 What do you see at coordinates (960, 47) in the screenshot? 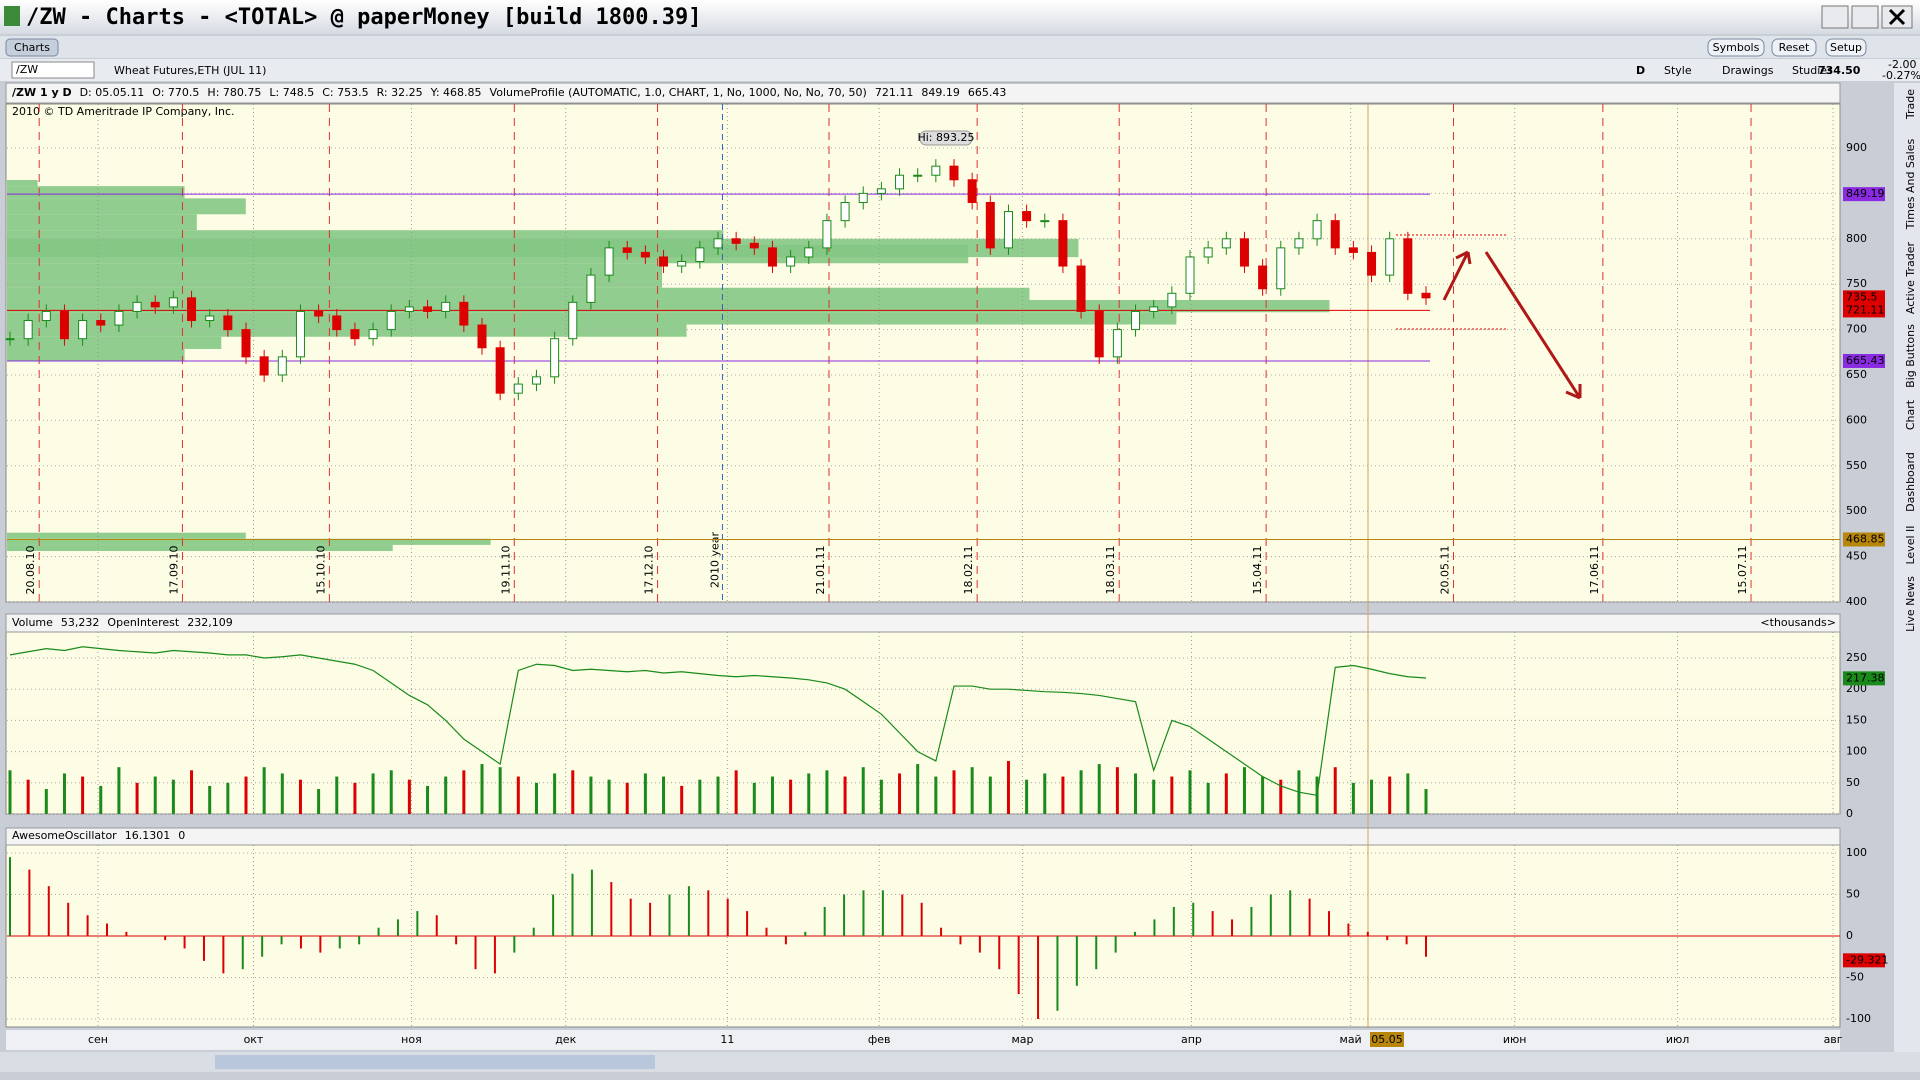
I see `toolbar` at bounding box center [960, 47].